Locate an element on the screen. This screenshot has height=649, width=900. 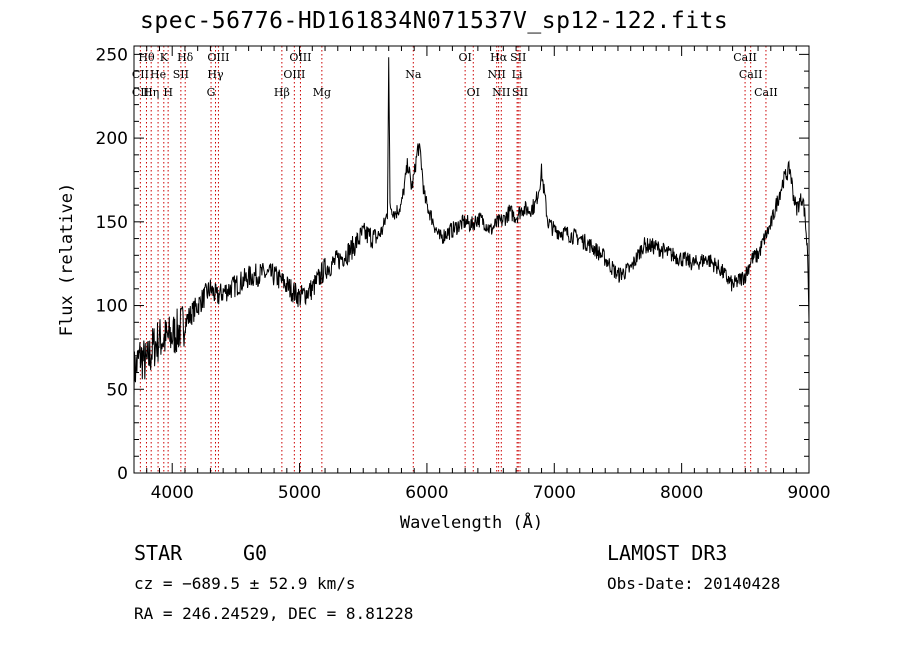
y-tick-label: 100 is located at coordinates (112, 307).